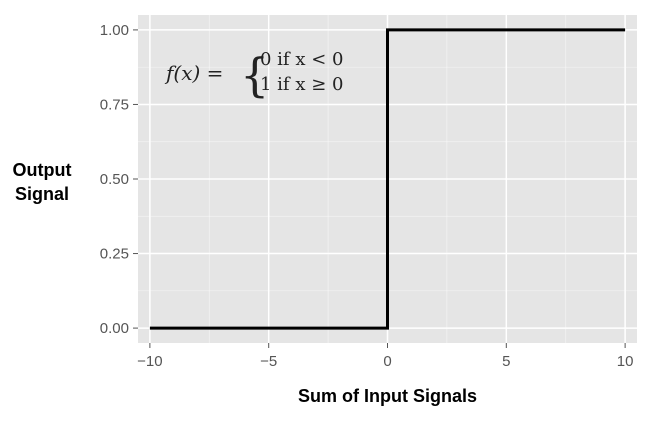  What do you see at coordinates (506, 361) in the screenshot?
I see `x-tick-label: 5` at bounding box center [506, 361].